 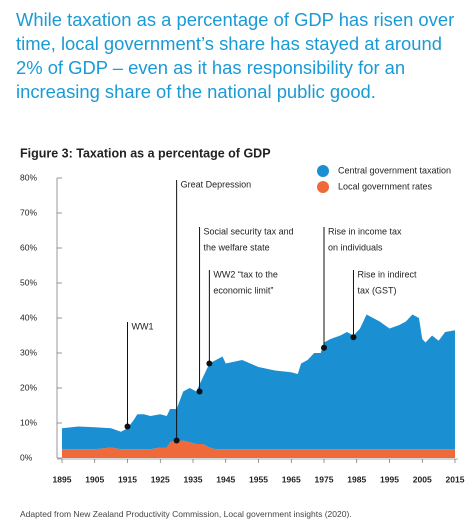 What do you see at coordinates (324, 479) in the screenshot?
I see `x-tick-label: 1975` at bounding box center [324, 479].